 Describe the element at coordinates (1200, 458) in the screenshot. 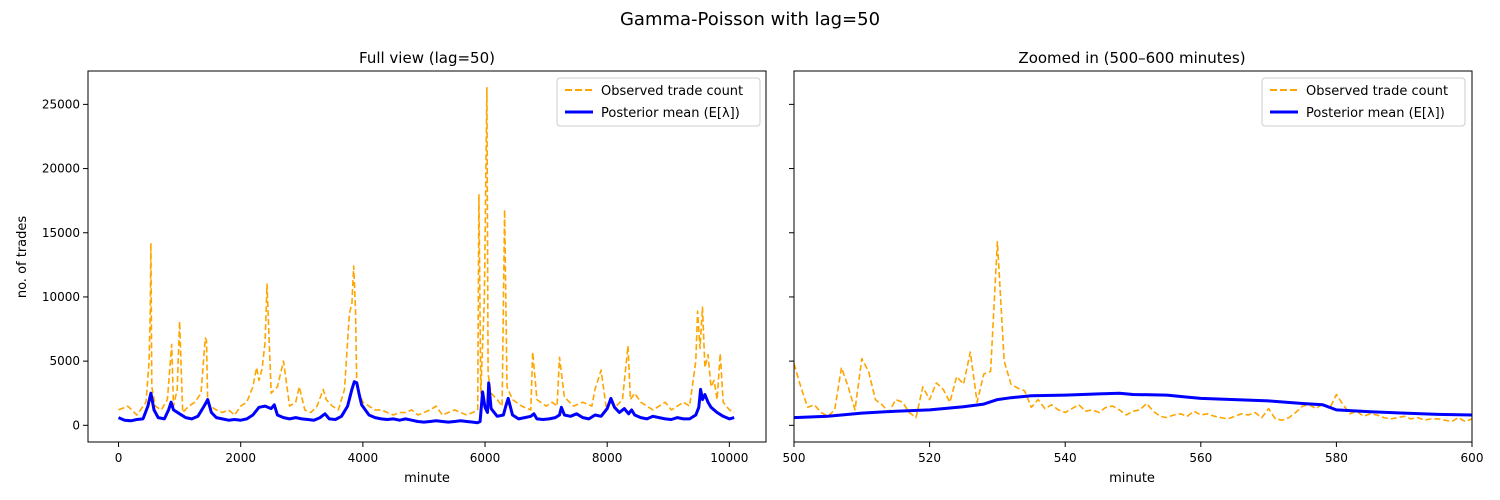

I see `x-tick-label: 560` at that location.